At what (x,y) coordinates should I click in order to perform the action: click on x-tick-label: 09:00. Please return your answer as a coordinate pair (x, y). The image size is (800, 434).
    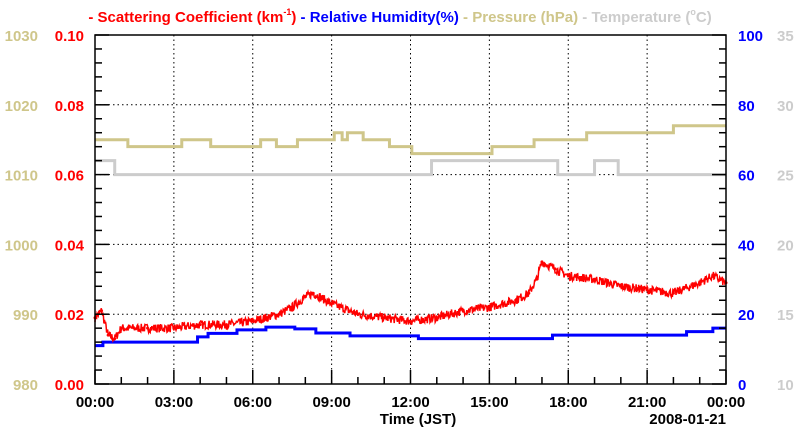
    Looking at the image, I should click on (331, 402).